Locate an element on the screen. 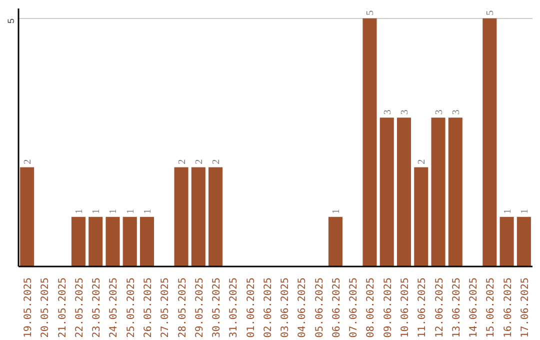 The image size is (540, 340). x-tick-label: 19.05.2025 is located at coordinates (28, 307).